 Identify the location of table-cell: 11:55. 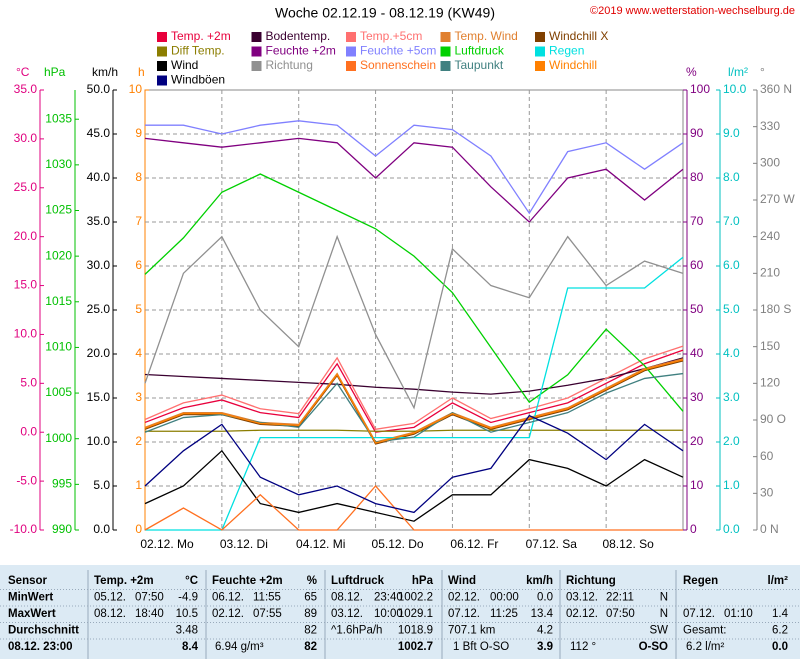
(267, 598).